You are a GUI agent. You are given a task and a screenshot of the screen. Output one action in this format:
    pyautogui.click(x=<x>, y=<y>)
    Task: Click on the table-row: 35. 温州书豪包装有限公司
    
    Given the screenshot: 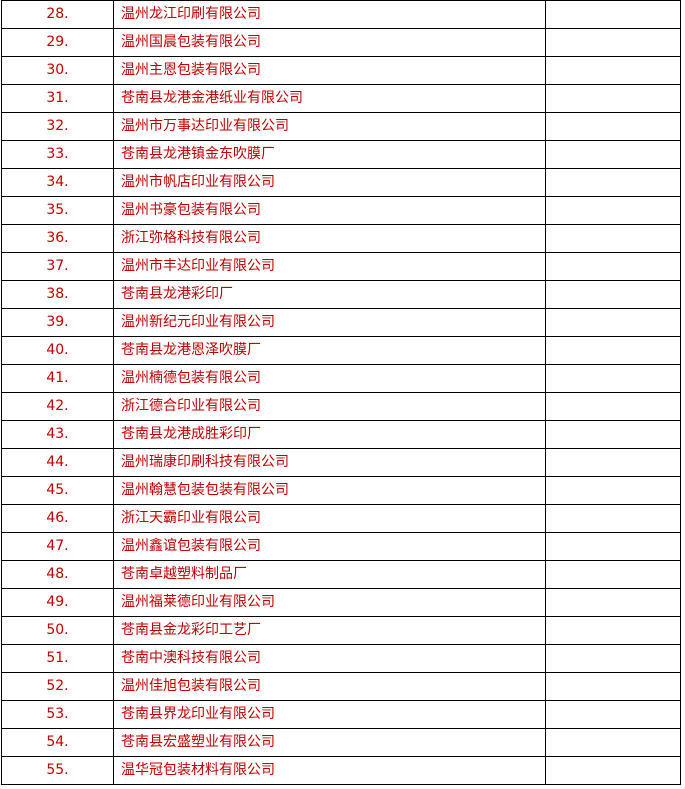 What is the action you would take?
    pyautogui.click(x=341, y=210)
    